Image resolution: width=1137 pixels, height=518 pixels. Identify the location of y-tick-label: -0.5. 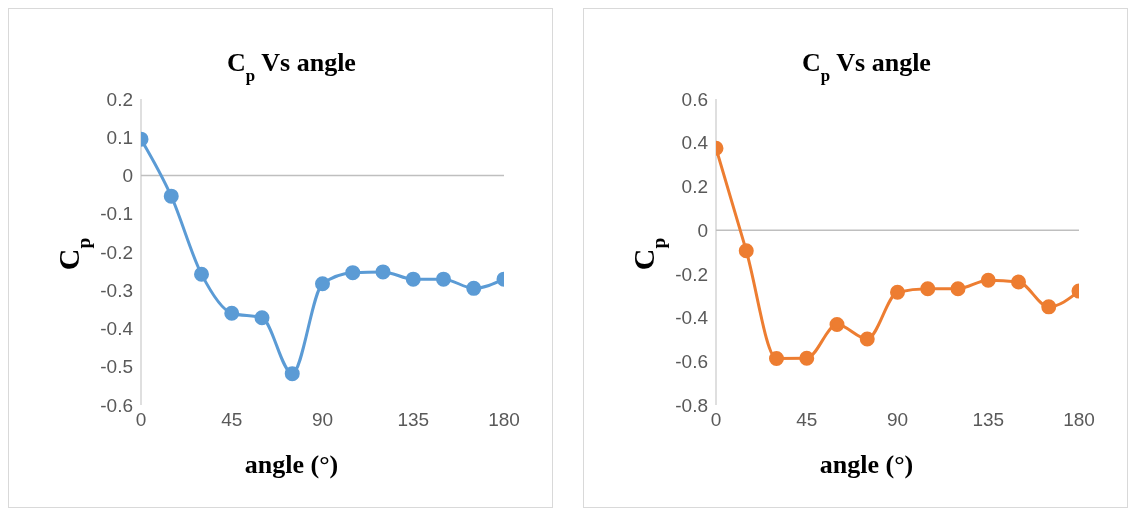
(116, 367).